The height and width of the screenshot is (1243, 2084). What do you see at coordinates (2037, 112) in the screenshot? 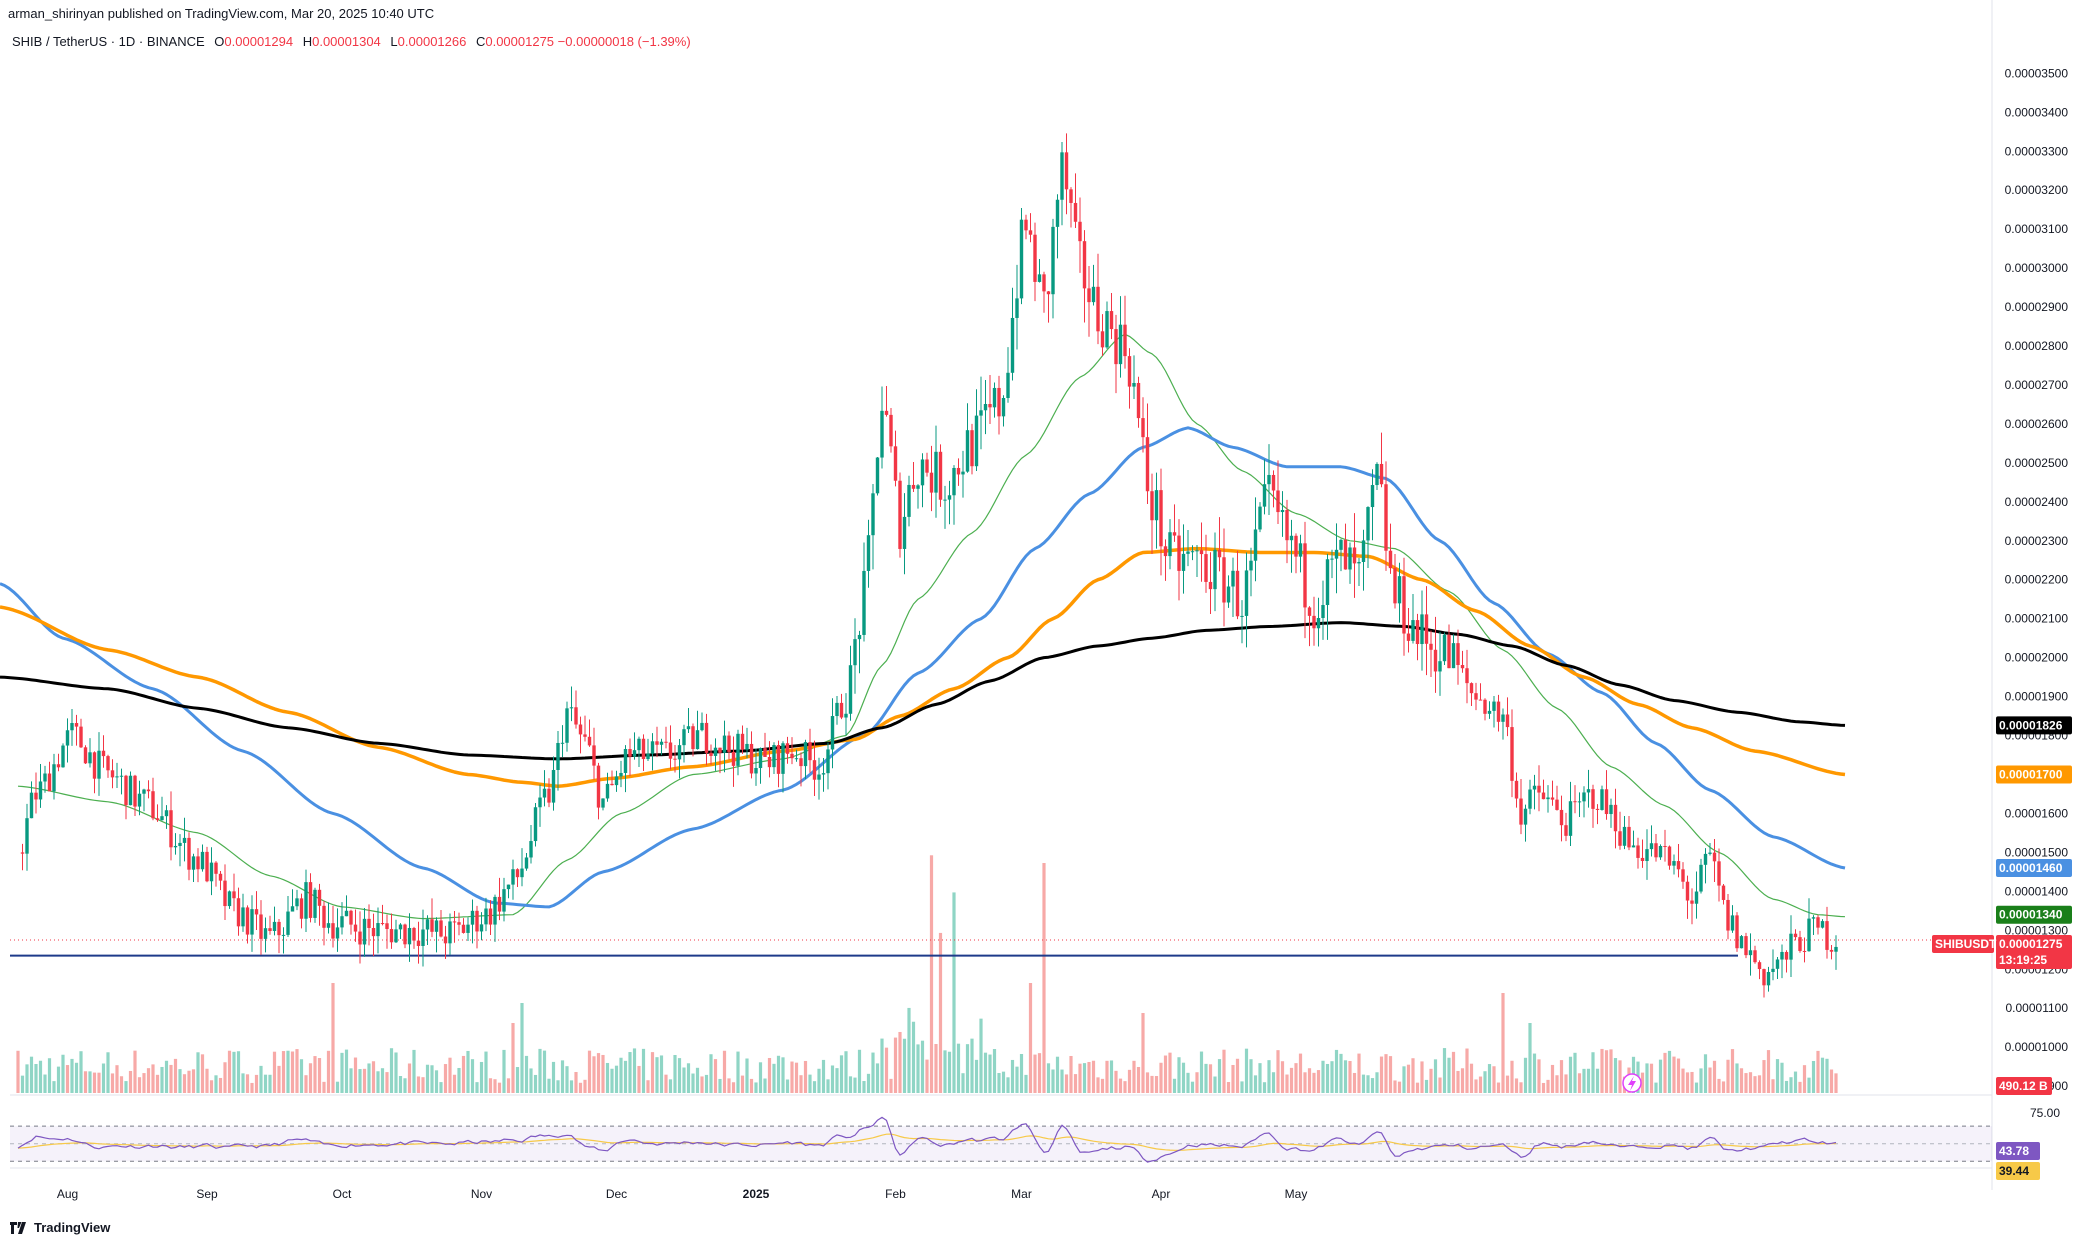
I see `y-tick-label: 0.00003400` at bounding box center [2037, 112].